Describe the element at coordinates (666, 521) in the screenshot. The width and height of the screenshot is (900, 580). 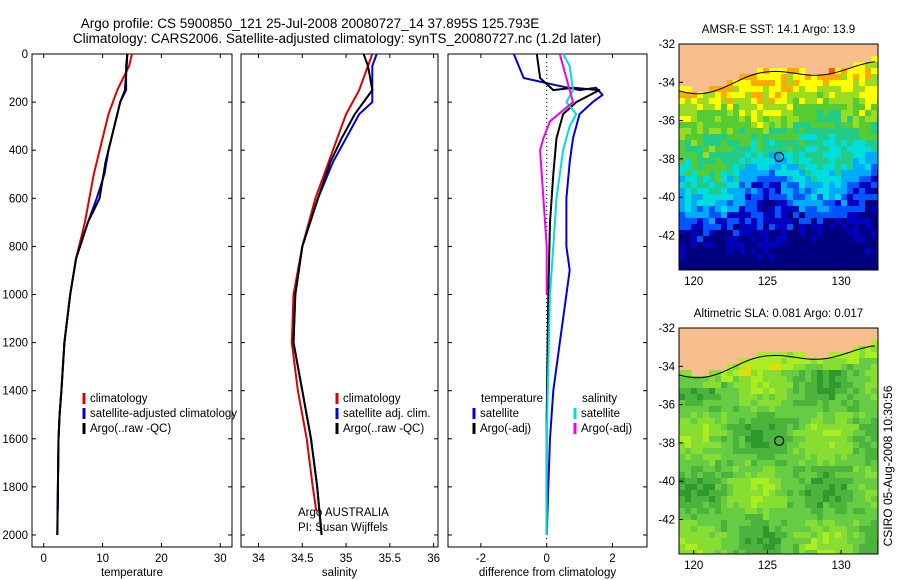
I see `sla_map-ytick-label: -42` at that location.